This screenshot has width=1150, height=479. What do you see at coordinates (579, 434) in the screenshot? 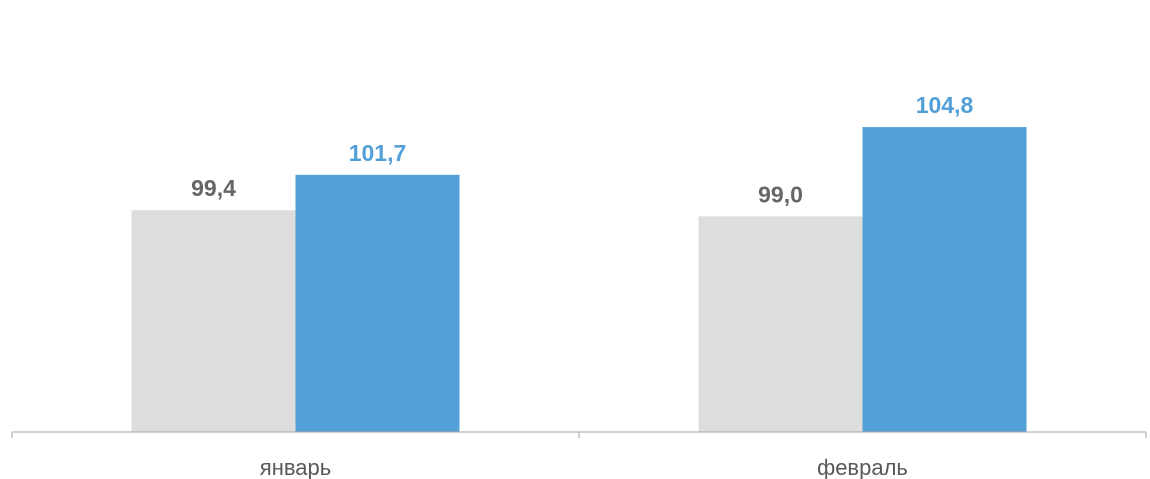
I see `x-axis` at bounding box center [579, 434].